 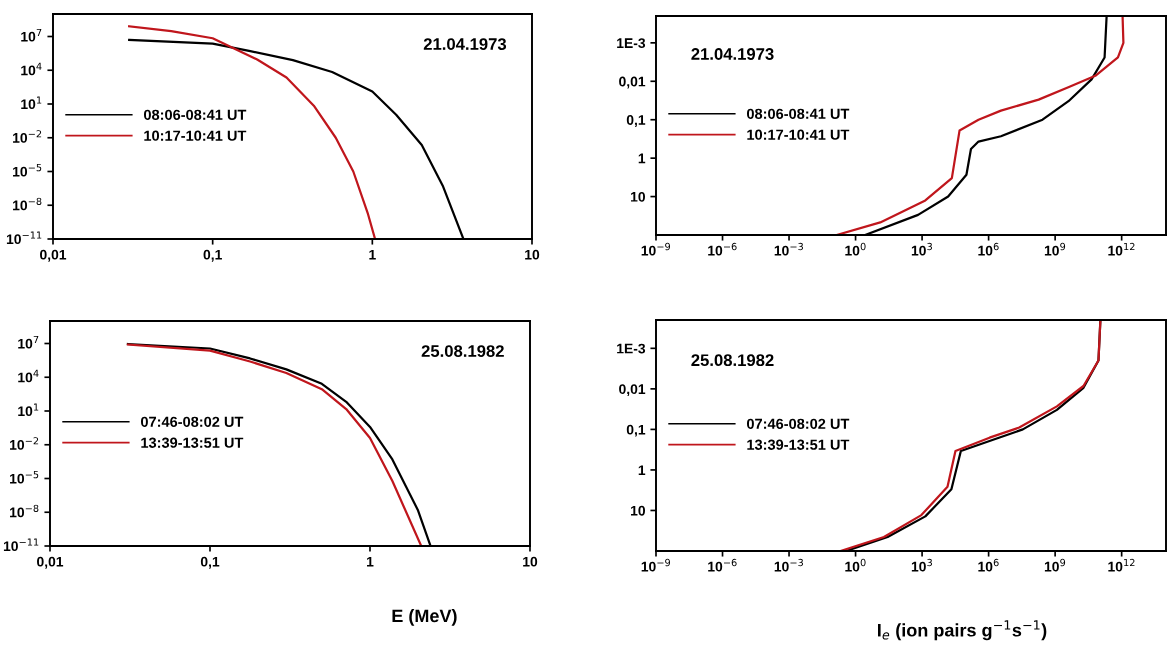 I want to click on x-axis-title: I$_{e}$ (ion pairs g$^{−1}$s$^{−1}$), so click(x=962, y=630).